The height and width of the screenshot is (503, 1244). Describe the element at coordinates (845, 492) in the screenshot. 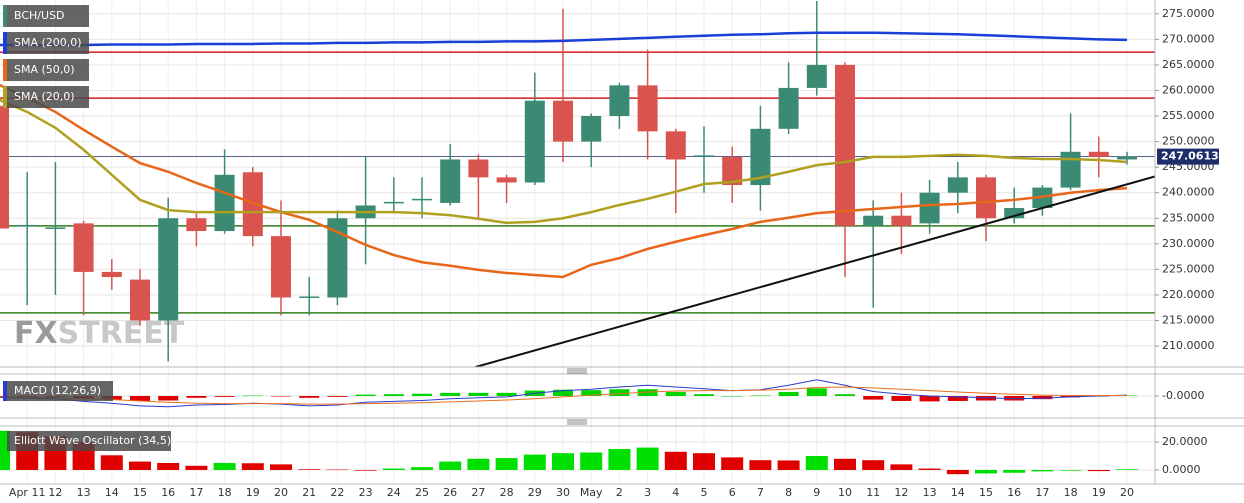

I see `x-tick-label: 10` at that location.